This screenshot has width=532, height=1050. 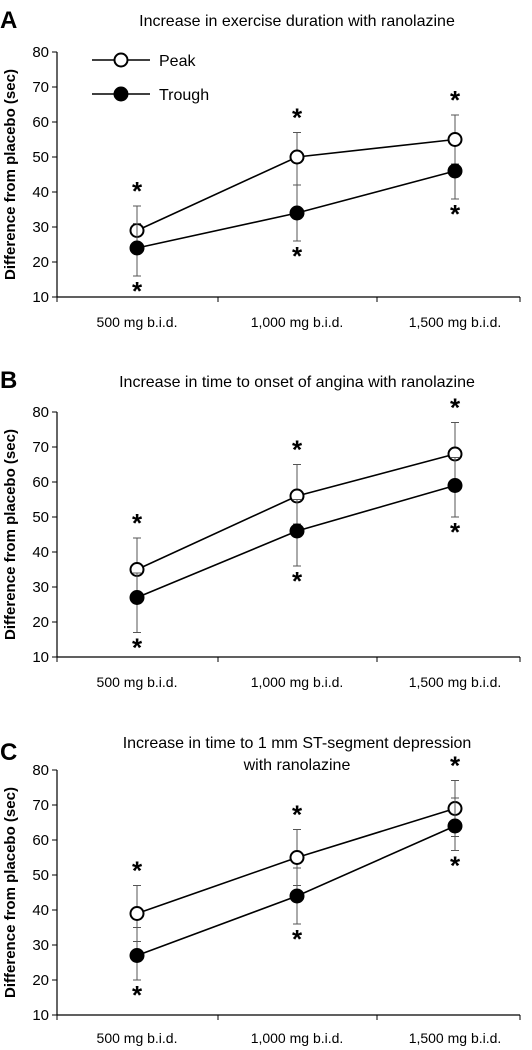 I want to click on legend-label-trough: Trough, so click(x=184, y=95).